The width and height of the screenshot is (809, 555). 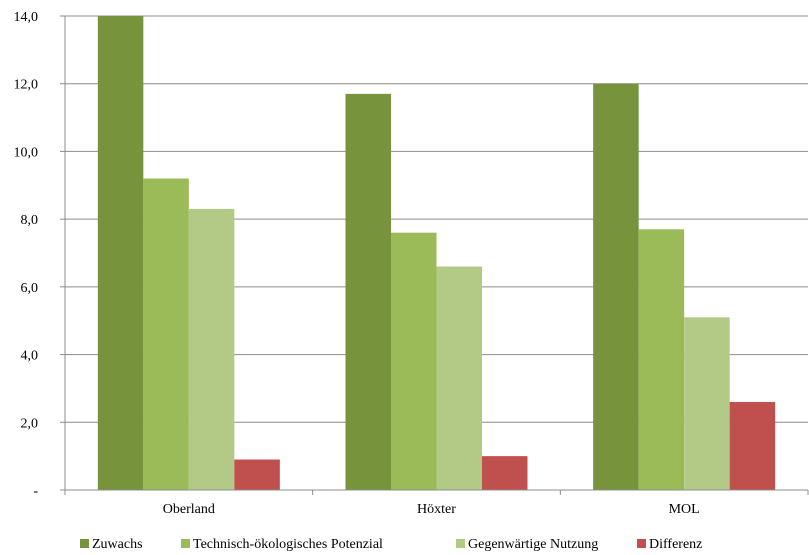 What do you see at coordinates (26, 17) in the screenshot?
I see `y-tick-label: 14,0` at bounding box center [26, 17].